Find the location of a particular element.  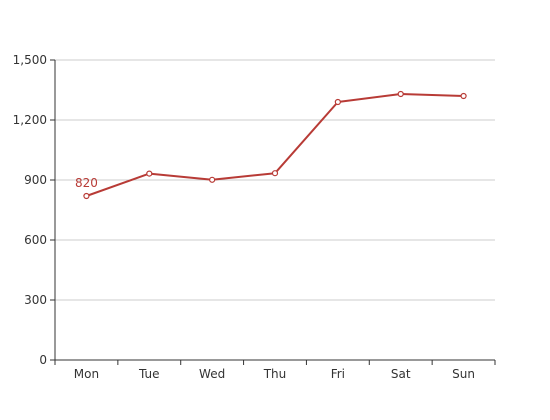

x-tick-labels: Mon Tue Wed Thu Fri Sat Sun is located at coordinates (274, 374).